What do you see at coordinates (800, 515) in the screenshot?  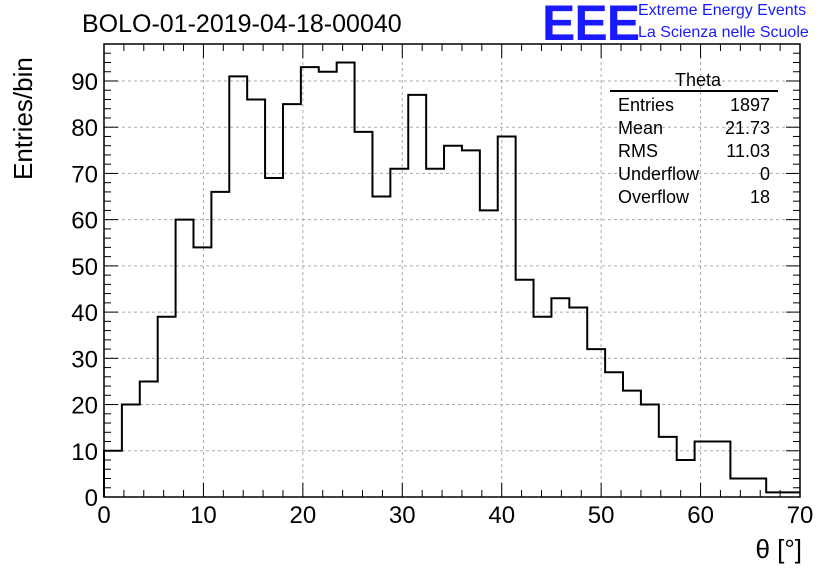 I see `x-tick-label: 70` at bounding box center [800, 515].